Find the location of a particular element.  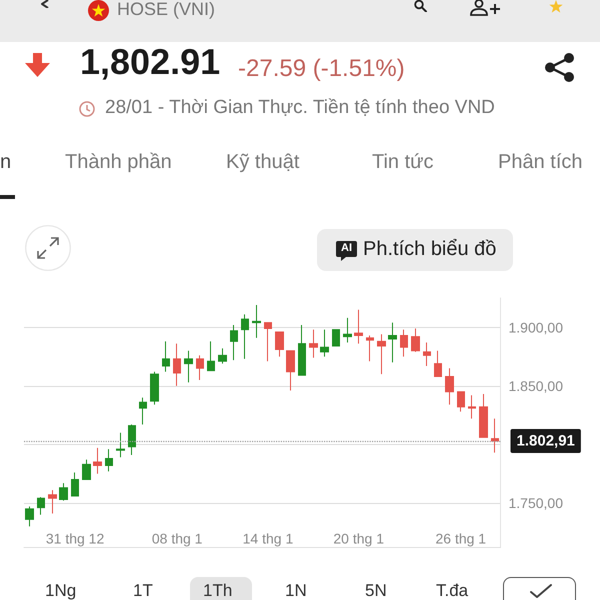

x-tick-label: 08 thg 1 is located at coordinates (177, 538).